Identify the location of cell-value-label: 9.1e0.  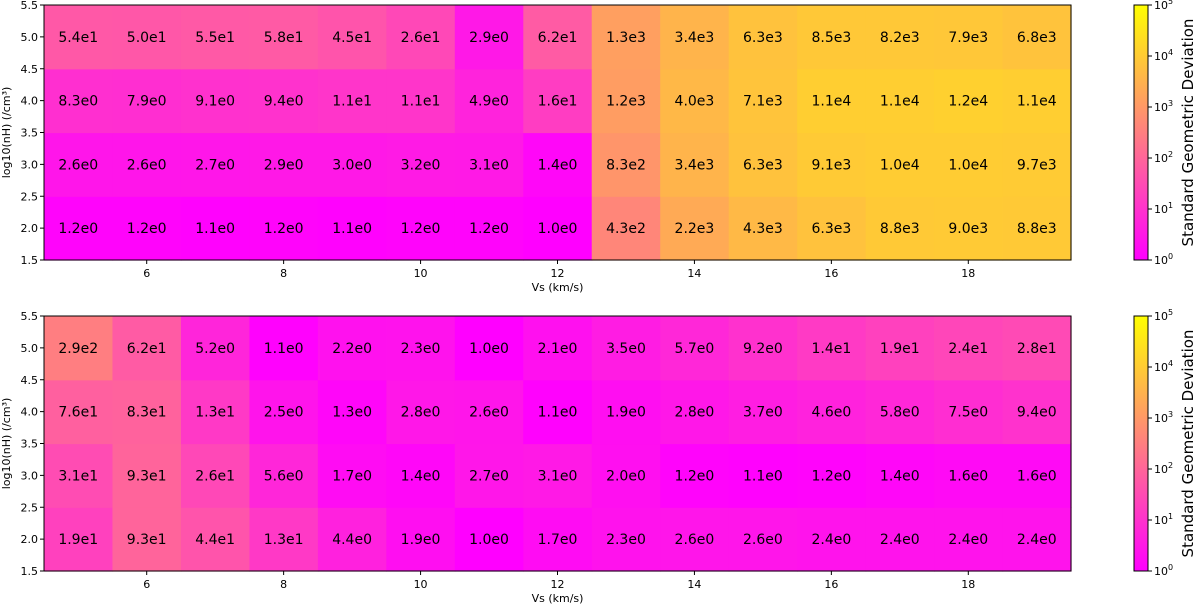
(215, 102).